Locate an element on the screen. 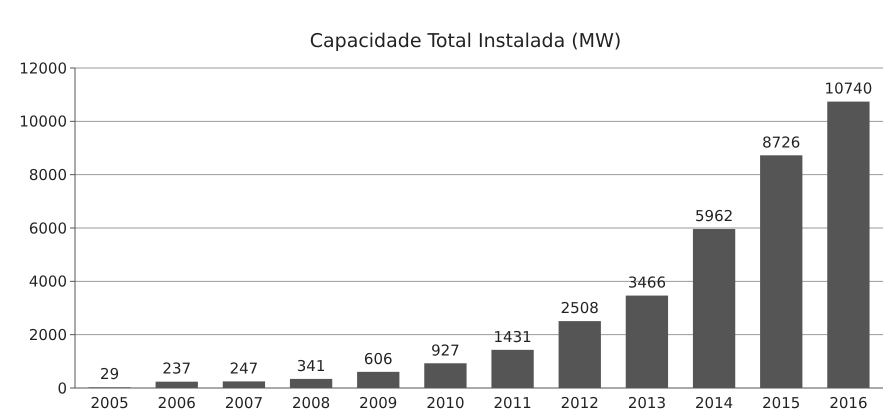 The height and width of the screenshot is (414, 891). data-label: 29 is located at coordinates (110, 374).